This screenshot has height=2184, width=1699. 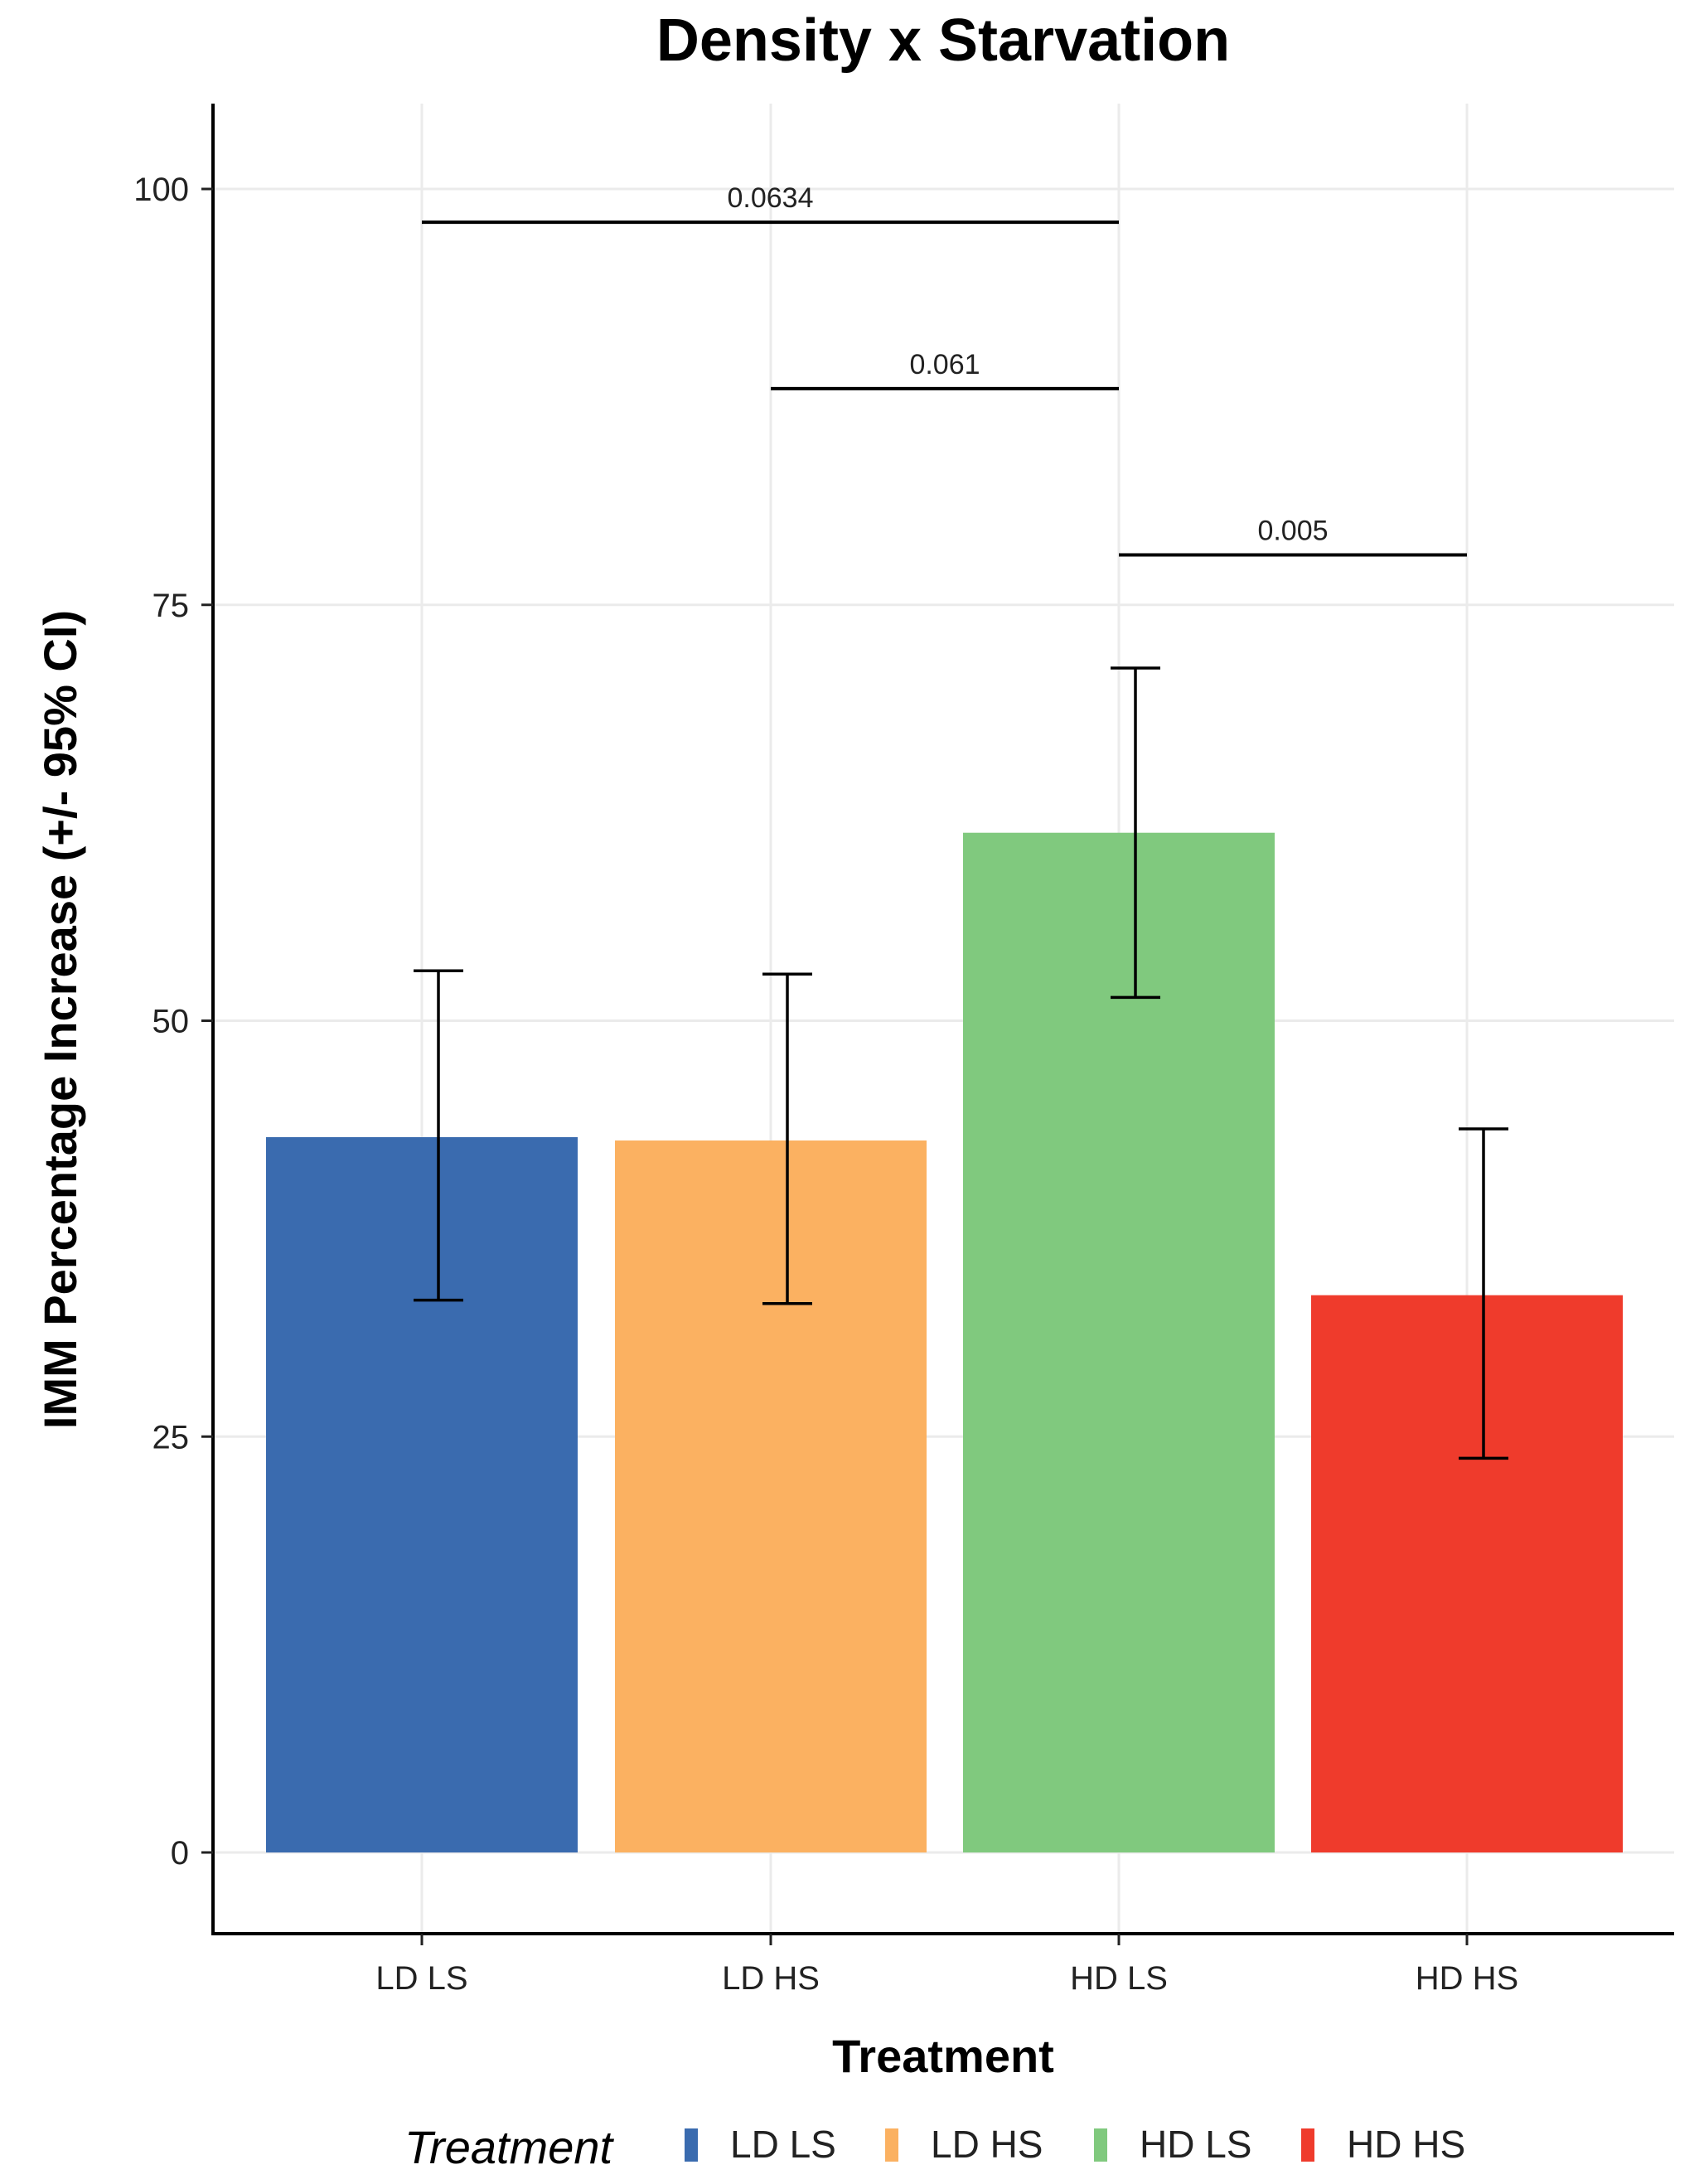 I want to click on legend-title: Treatment, so click(x=509, y=2147).